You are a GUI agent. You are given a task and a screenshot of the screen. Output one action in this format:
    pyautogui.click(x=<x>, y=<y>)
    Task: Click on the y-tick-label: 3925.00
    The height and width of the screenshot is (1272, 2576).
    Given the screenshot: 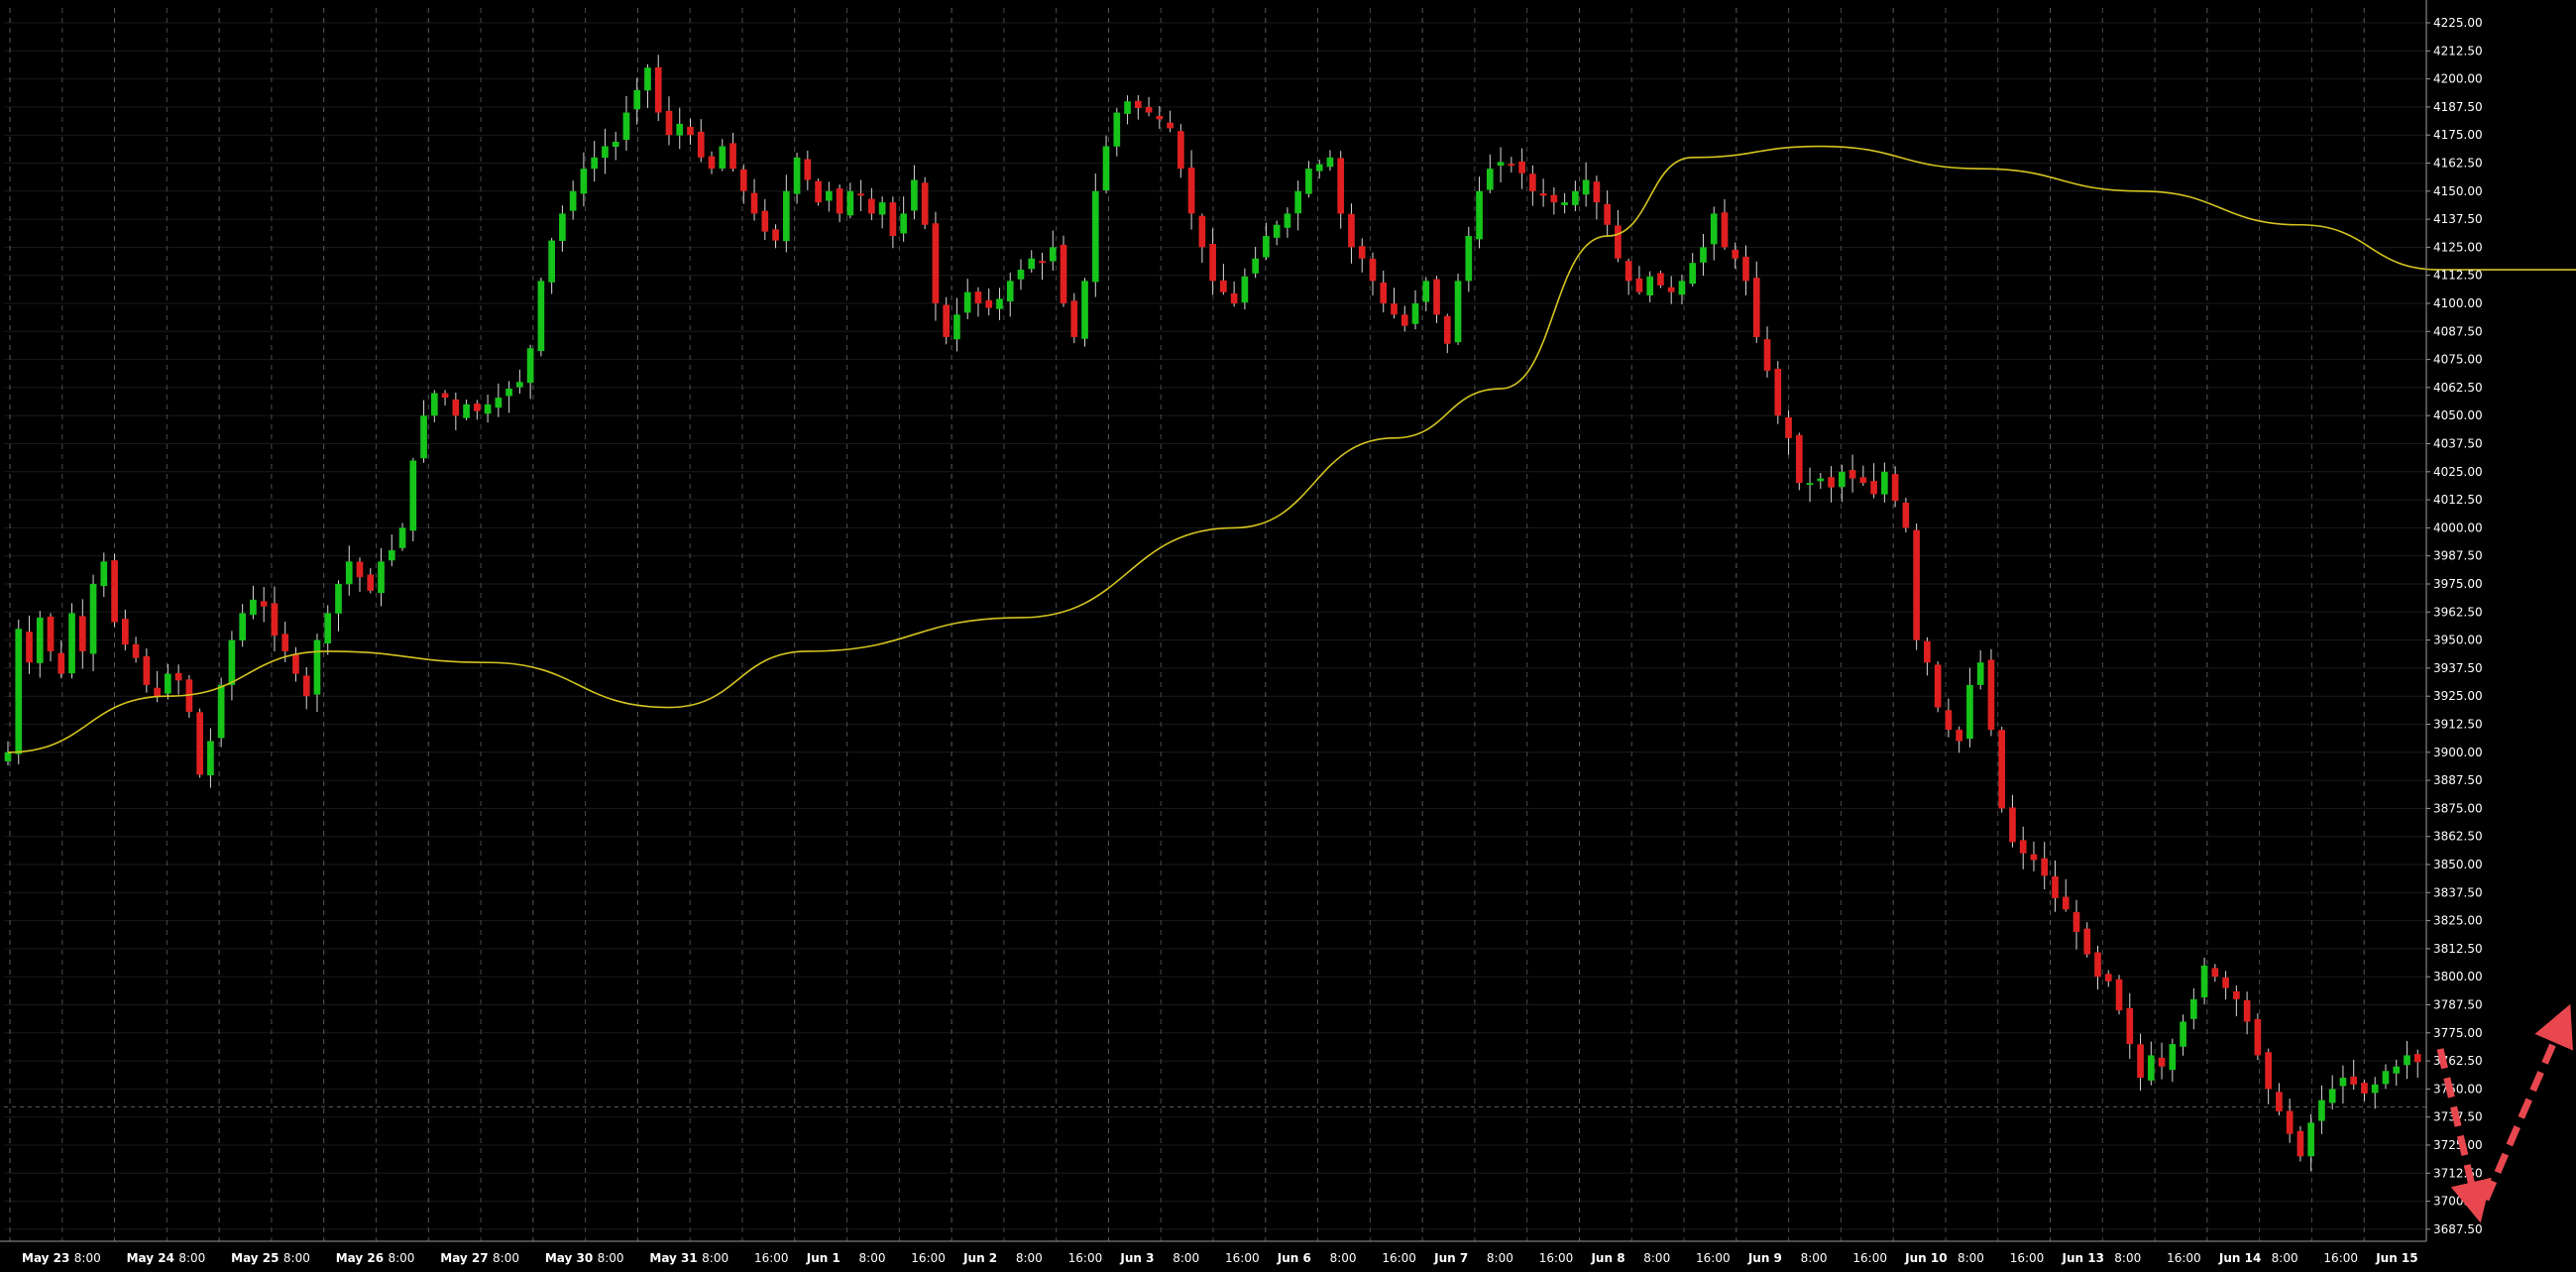 What is the action you would take?
    pyautogui.click(x=2458, y=696)
    